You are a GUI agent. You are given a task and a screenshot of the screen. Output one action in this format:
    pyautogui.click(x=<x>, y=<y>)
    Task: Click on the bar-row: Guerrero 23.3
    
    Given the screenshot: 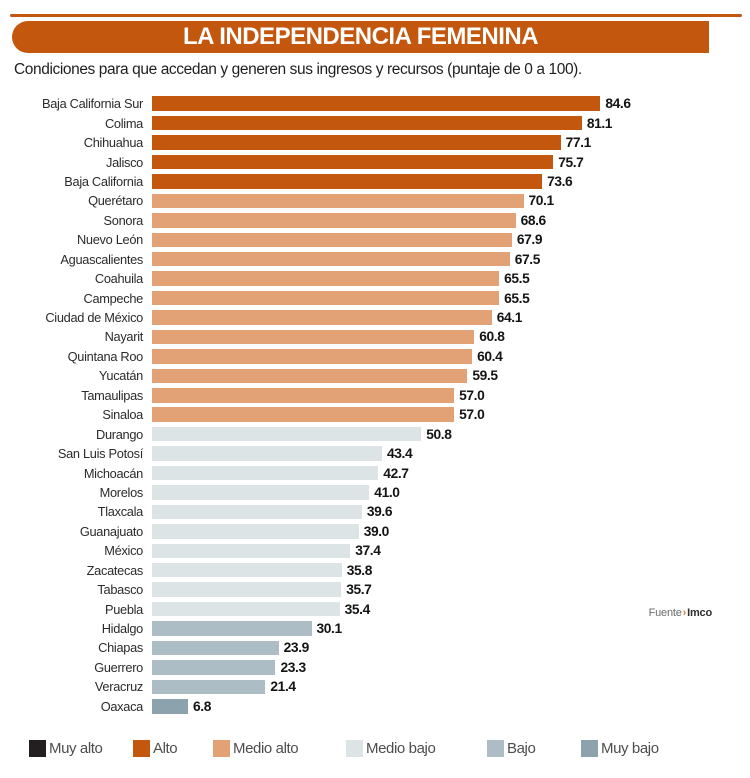 What is the action you would take?
    pyautogui.click(x=375, y=667)
    